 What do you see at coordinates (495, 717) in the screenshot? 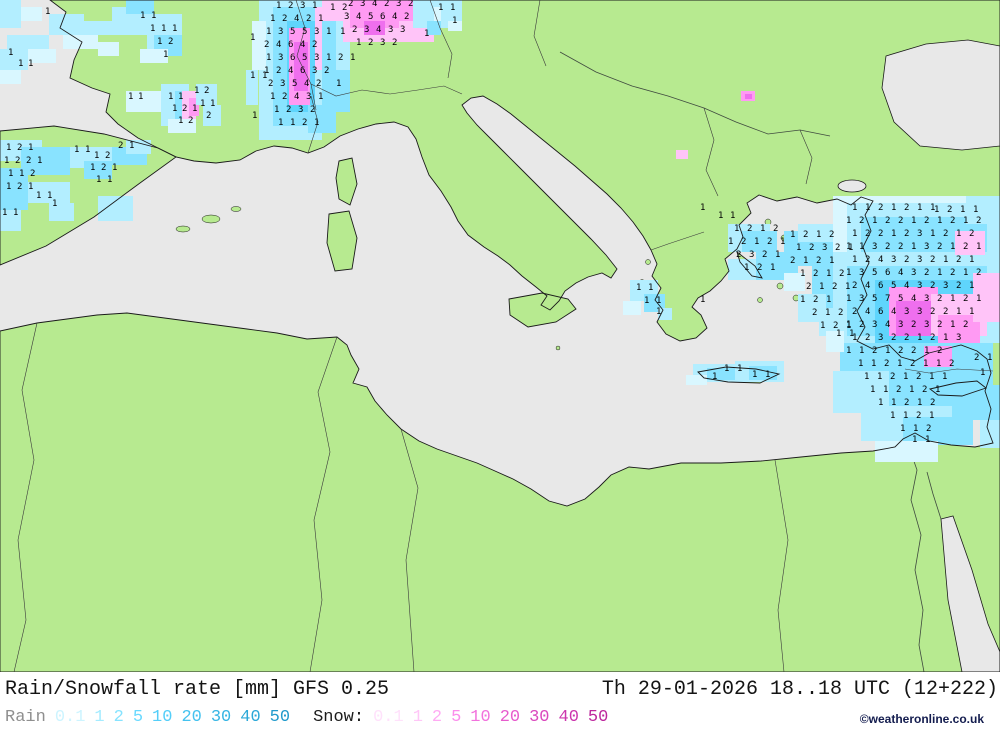
I see `snow-legend-values: 0.1 1 2 5 10 20 30 40 50` at bounding box center [495, 717].